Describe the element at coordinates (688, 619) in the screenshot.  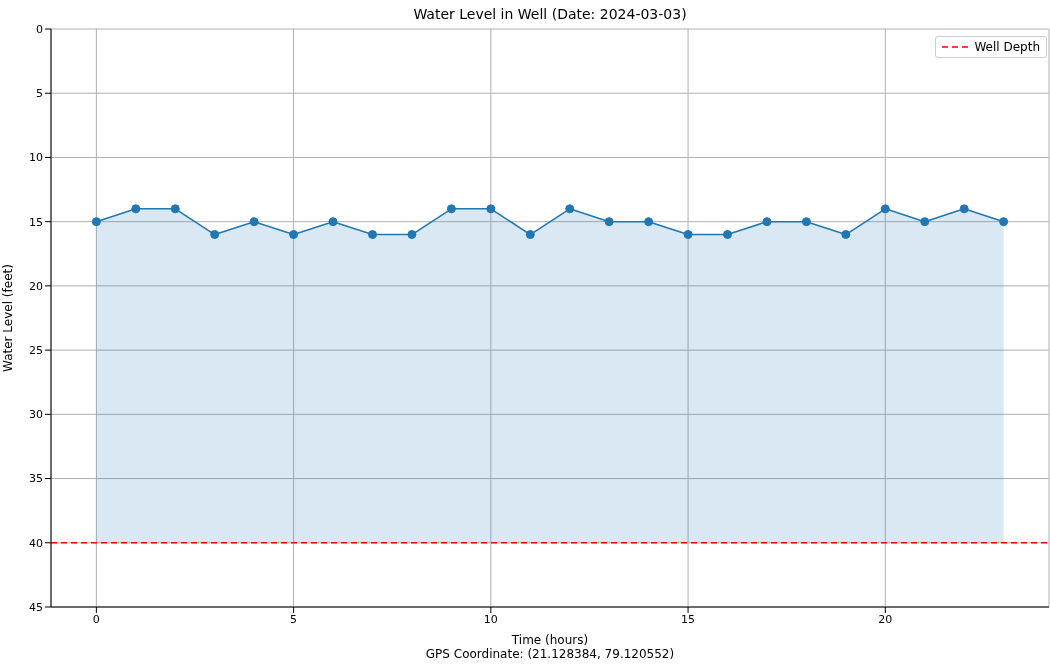
I see `x-tick-label: 15` at that location.